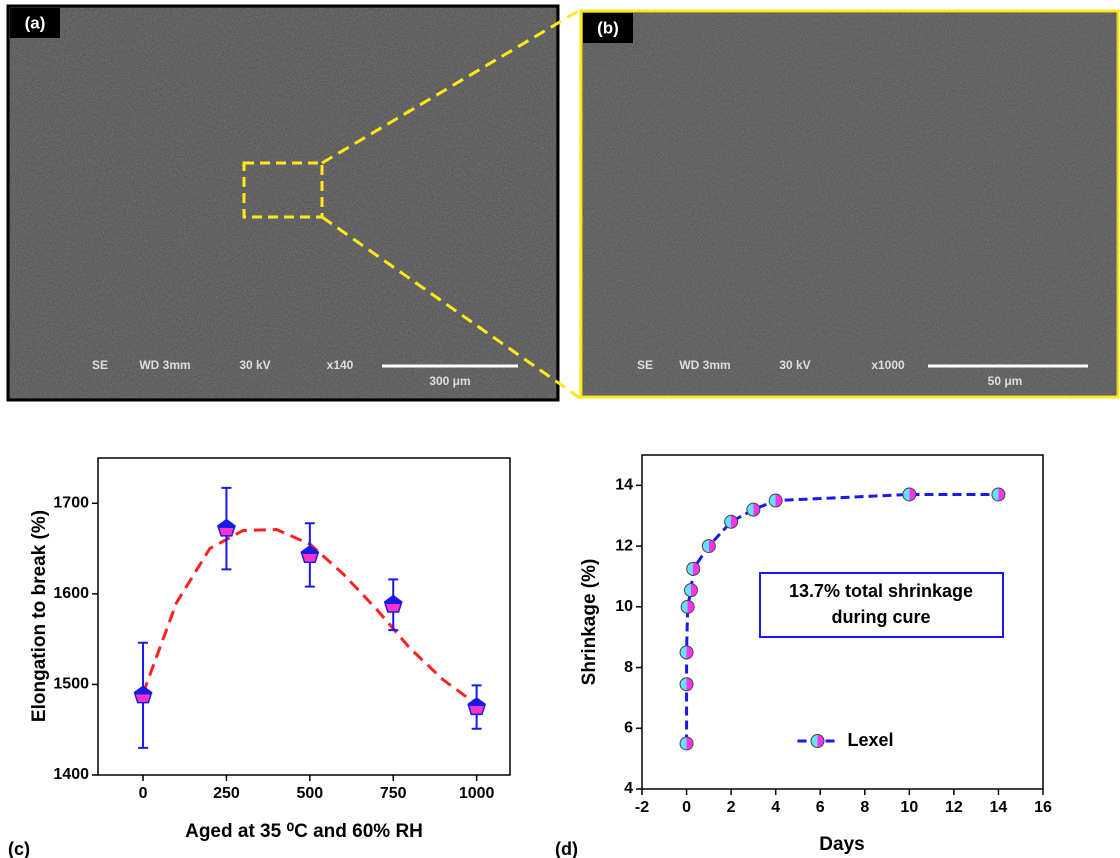 The image size is (1120, 858). What do you see at coordinates (628, 788) in the screenshot?
I see `y-tick-label: 4` at bounding box center [628, 788].